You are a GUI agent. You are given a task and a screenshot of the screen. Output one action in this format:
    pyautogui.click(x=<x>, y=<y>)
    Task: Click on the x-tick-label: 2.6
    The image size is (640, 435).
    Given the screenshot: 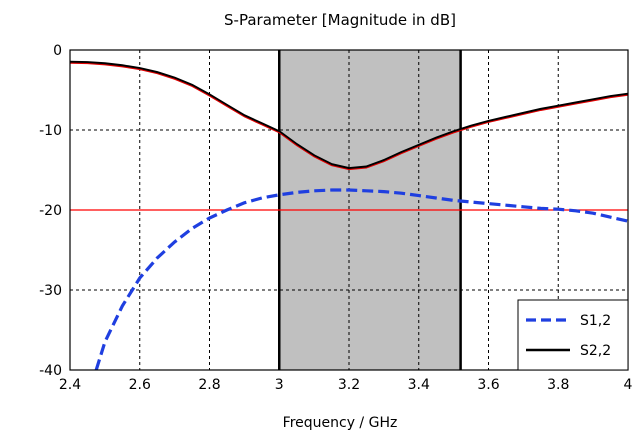 What is the action you would take?
    pyautogui.click(x=140, y=385)
    